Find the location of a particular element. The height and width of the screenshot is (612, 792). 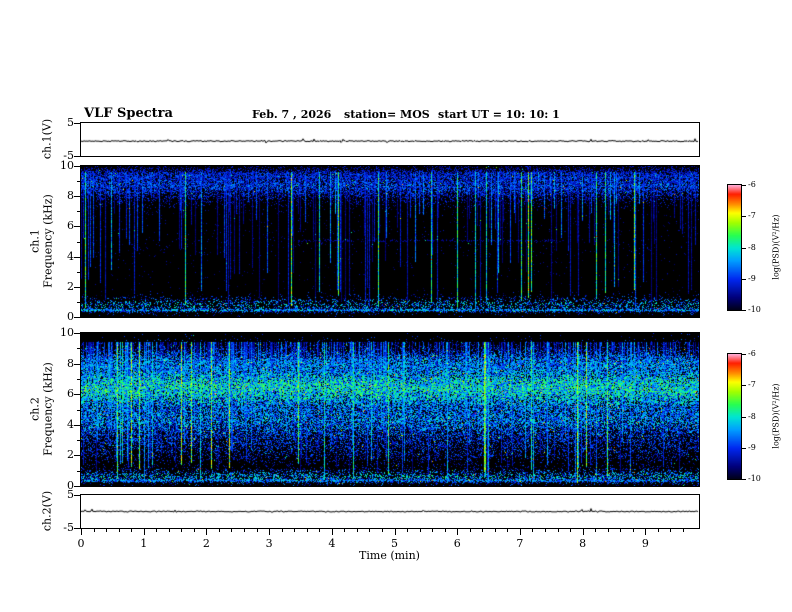

ch2-channel-label: ch.2 is located at coordinates (35, 409).